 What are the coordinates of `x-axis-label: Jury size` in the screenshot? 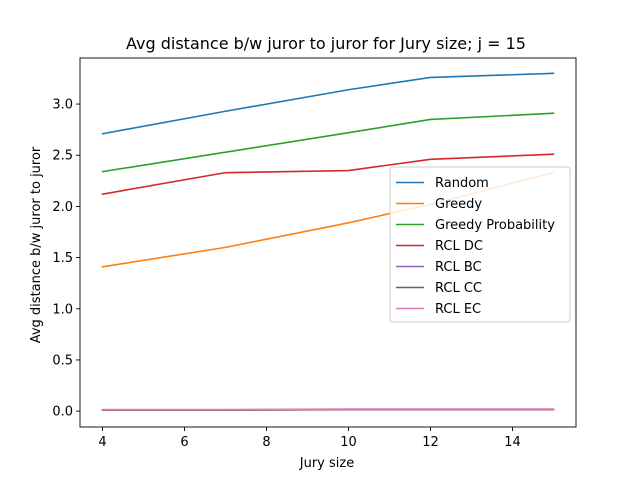 It's located at (326, 463).